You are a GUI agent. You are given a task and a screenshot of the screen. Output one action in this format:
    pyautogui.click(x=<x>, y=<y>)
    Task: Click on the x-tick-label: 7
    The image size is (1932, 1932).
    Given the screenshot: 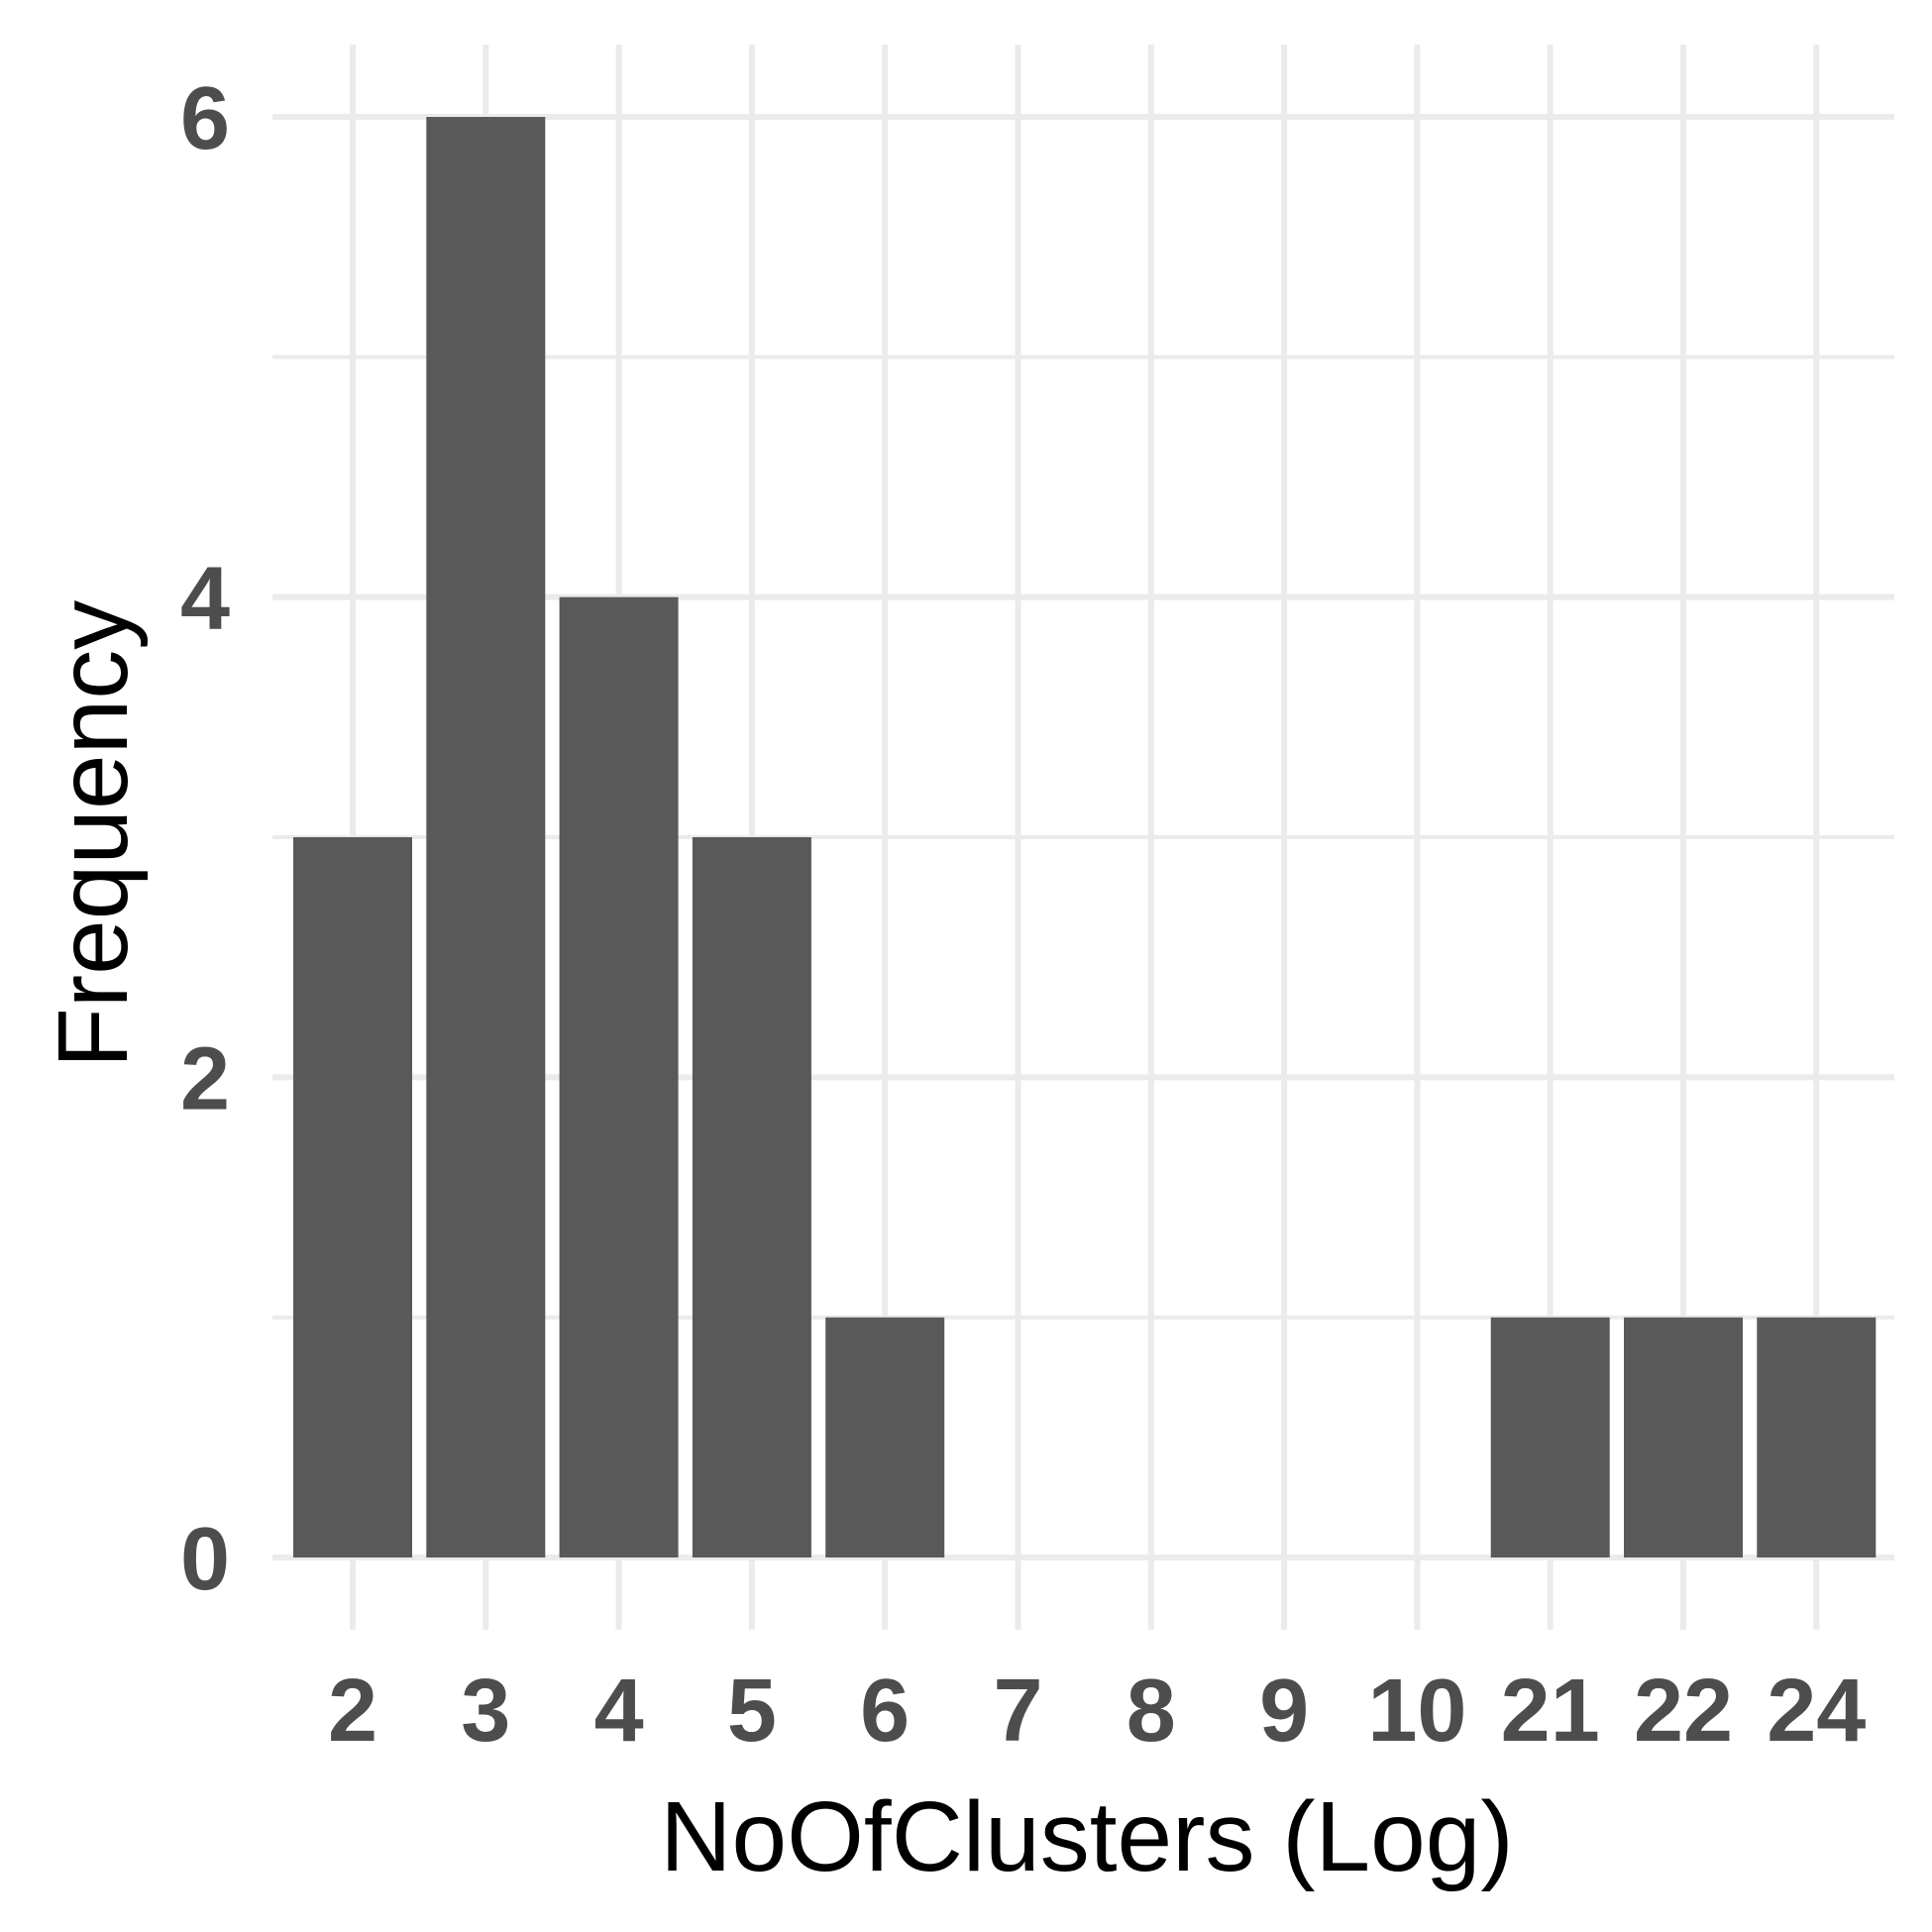 What is the action you would take?
    pyautogui.click(x=1017, y=1712)
    